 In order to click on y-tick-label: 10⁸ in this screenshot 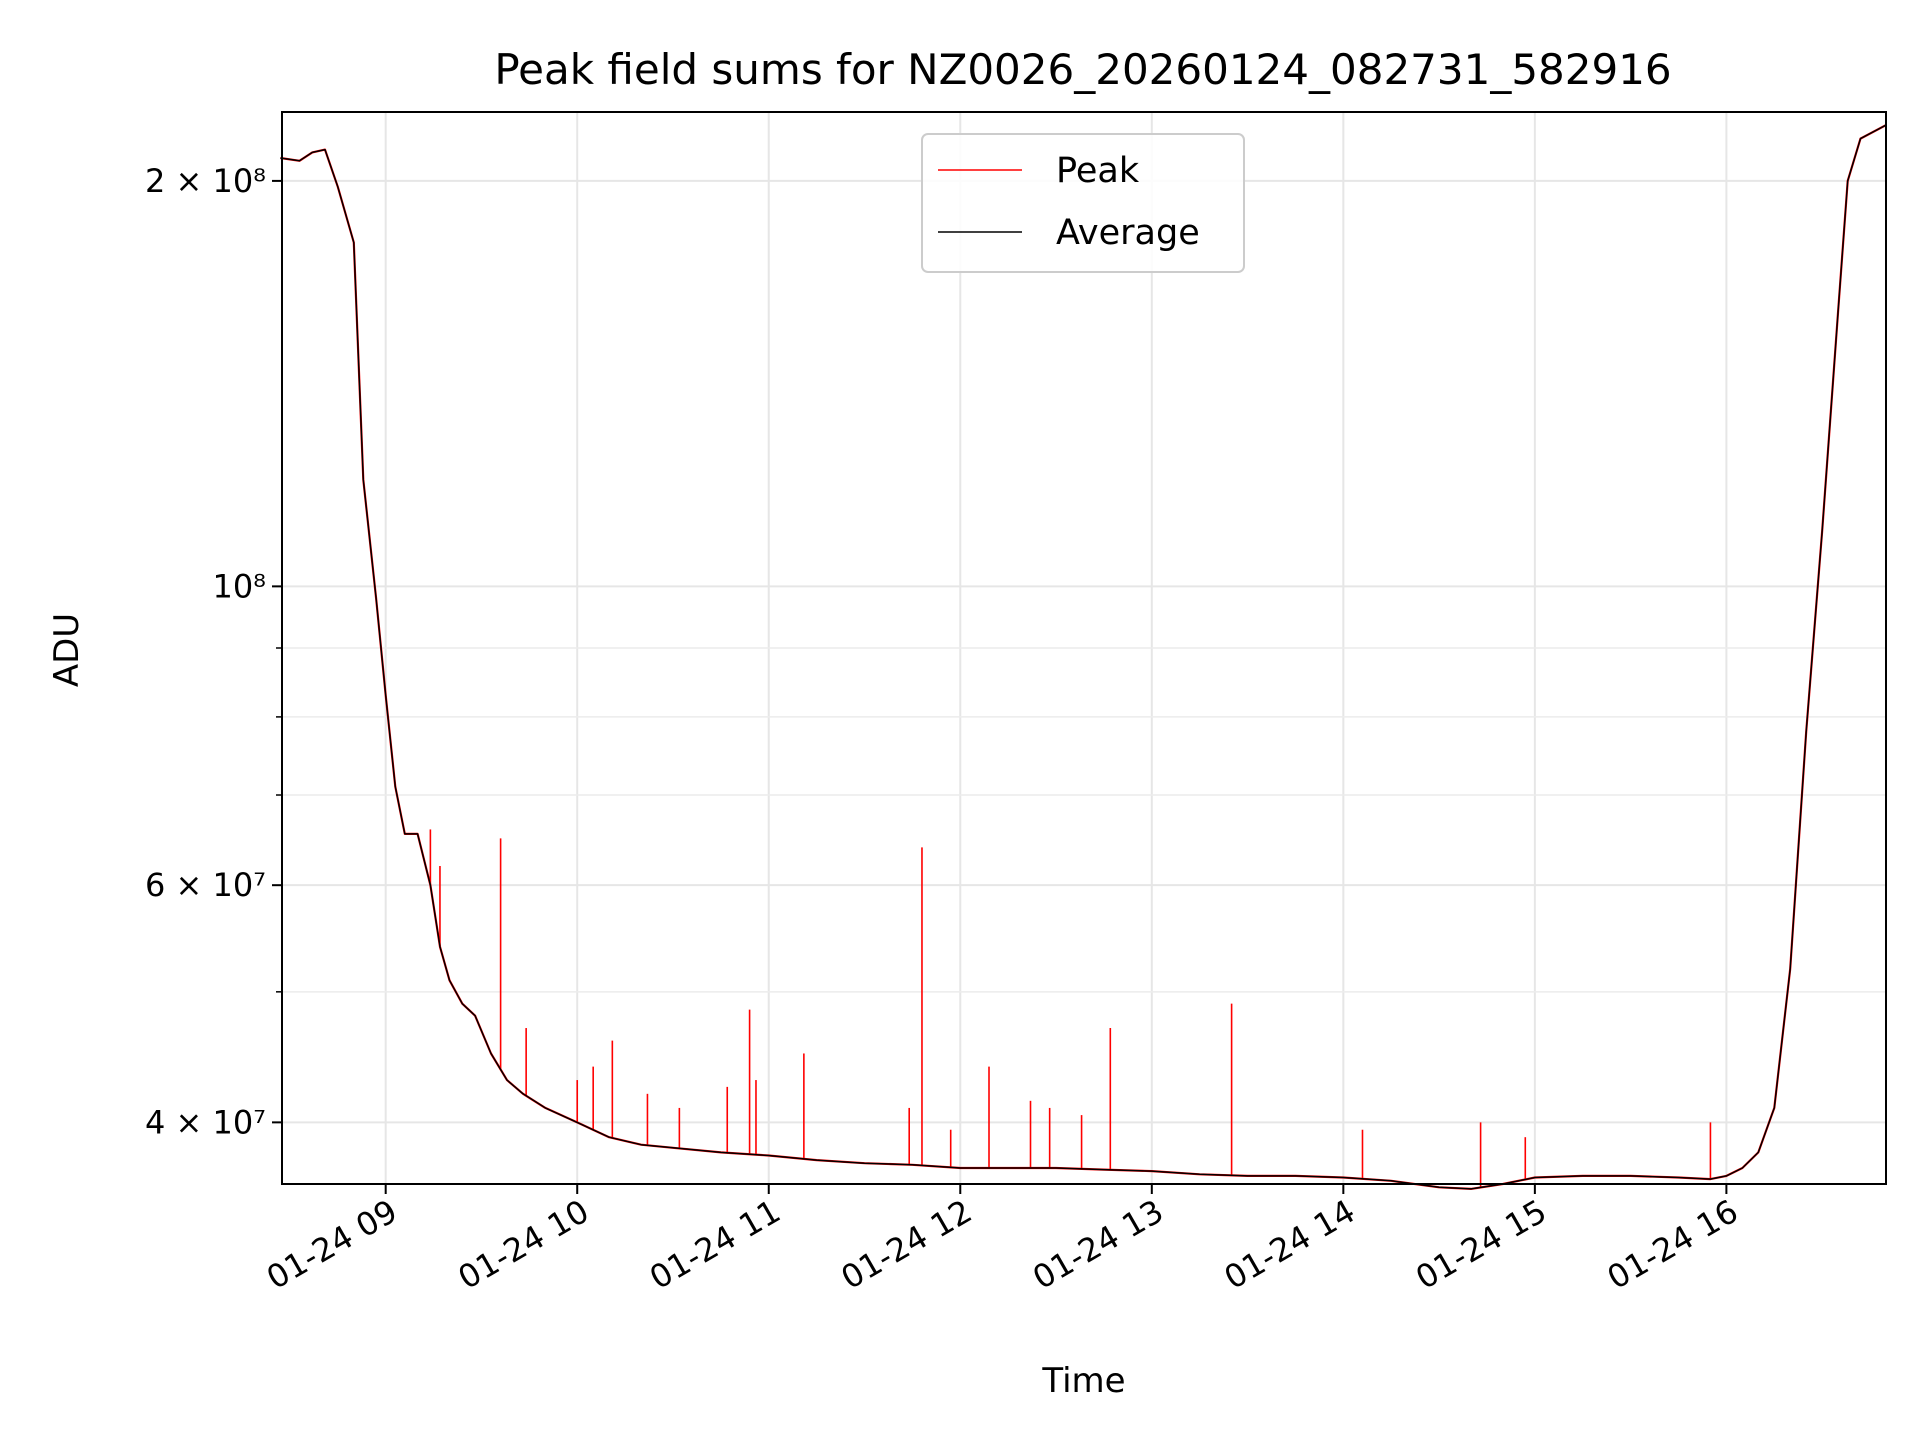, I will do `click(239, 586)`.